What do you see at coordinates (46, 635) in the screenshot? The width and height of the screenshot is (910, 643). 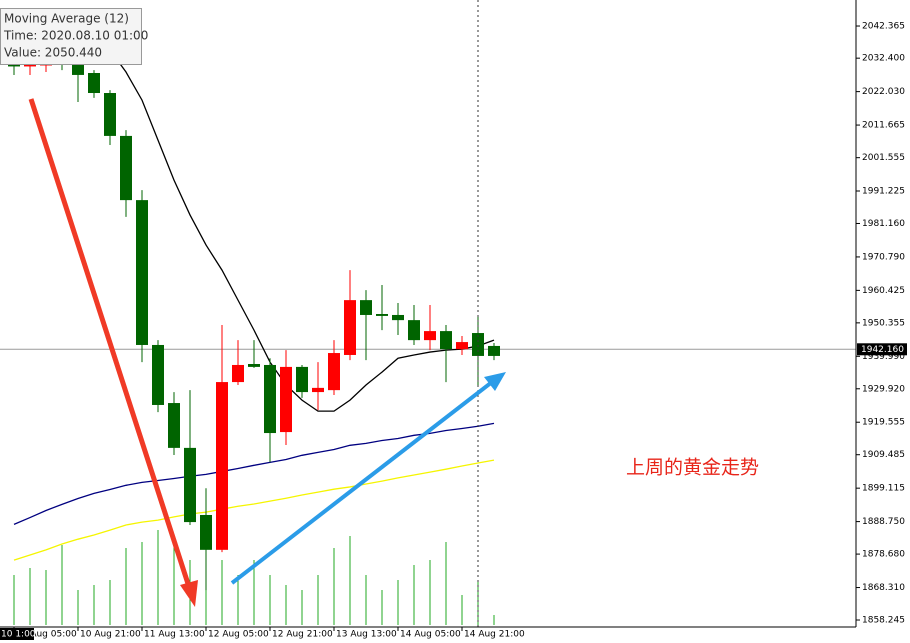 I see `x-tick-label: 10 Aug 05:00` at bounding box center [46, 635].